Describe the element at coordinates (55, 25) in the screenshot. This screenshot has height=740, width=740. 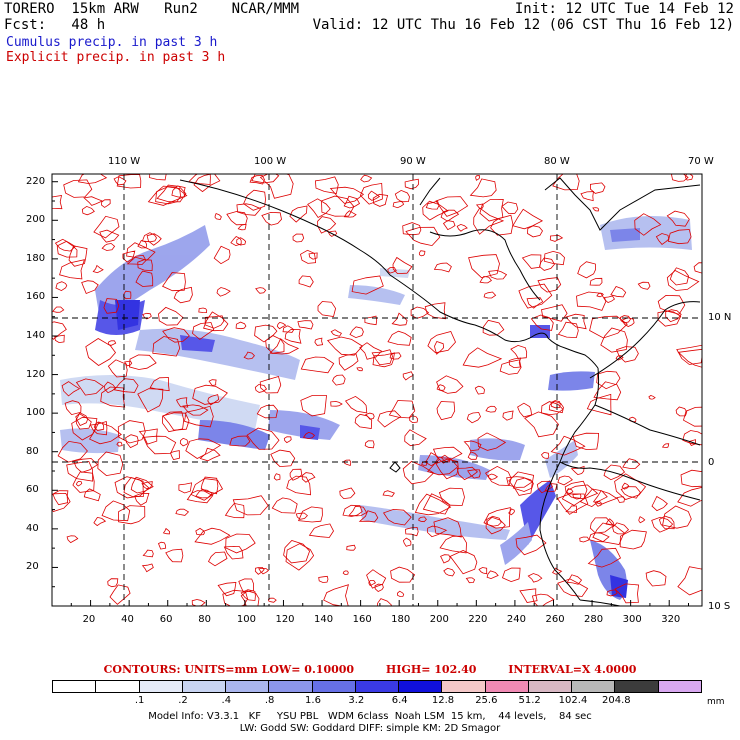
I see `forecast-hour: Fcst: 48 h` at that location.